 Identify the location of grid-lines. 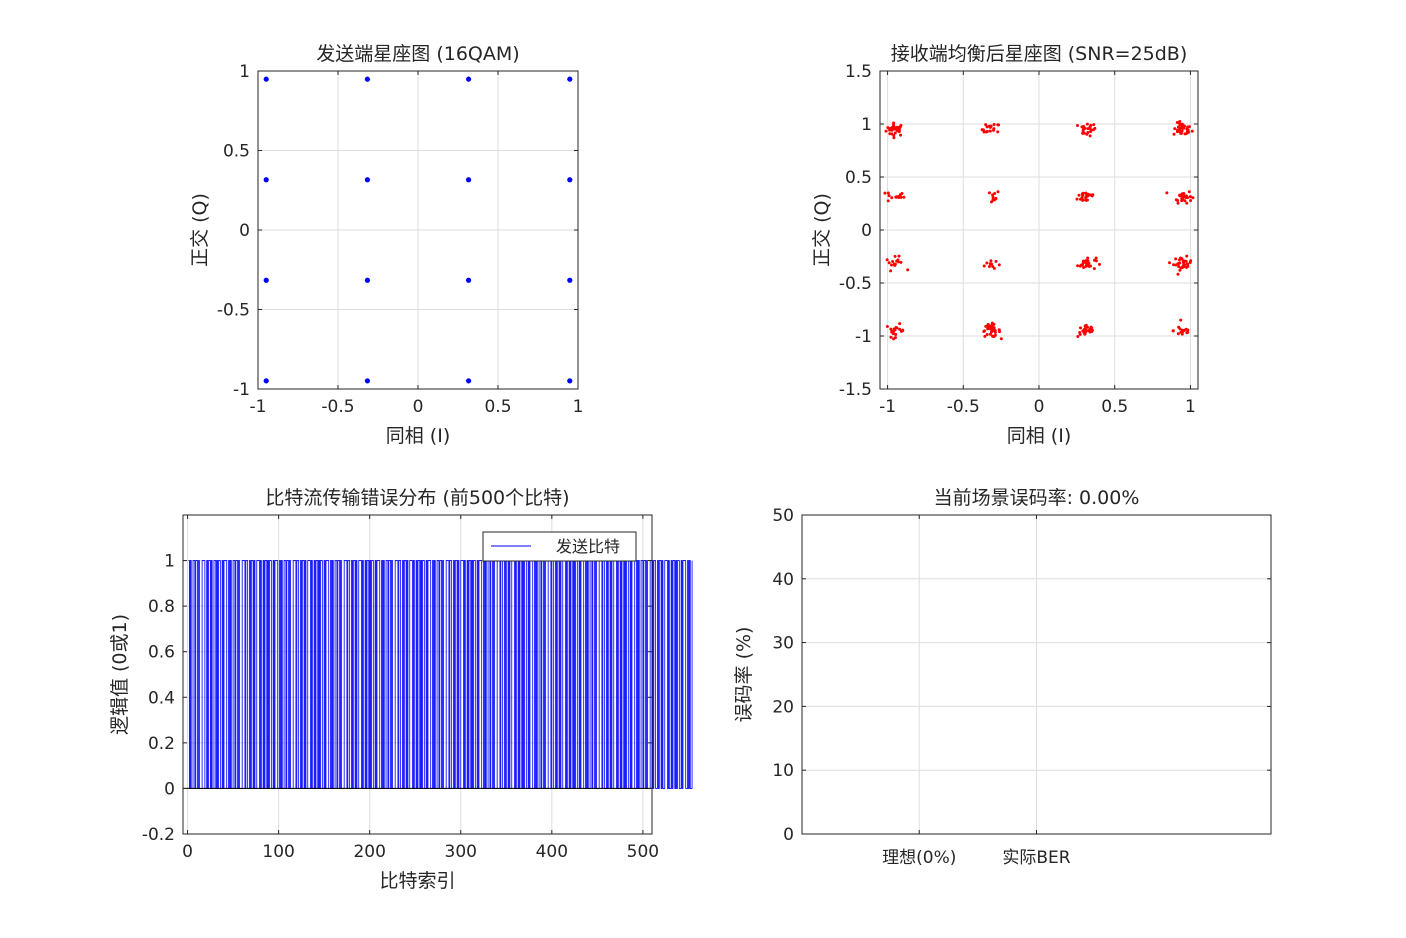
(1039, 230).